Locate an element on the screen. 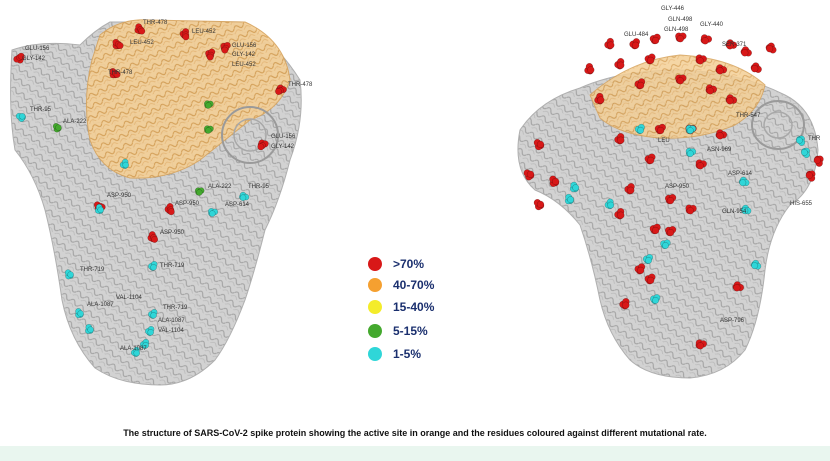  right-label: THR-547 is located at coordinates (748, 116).